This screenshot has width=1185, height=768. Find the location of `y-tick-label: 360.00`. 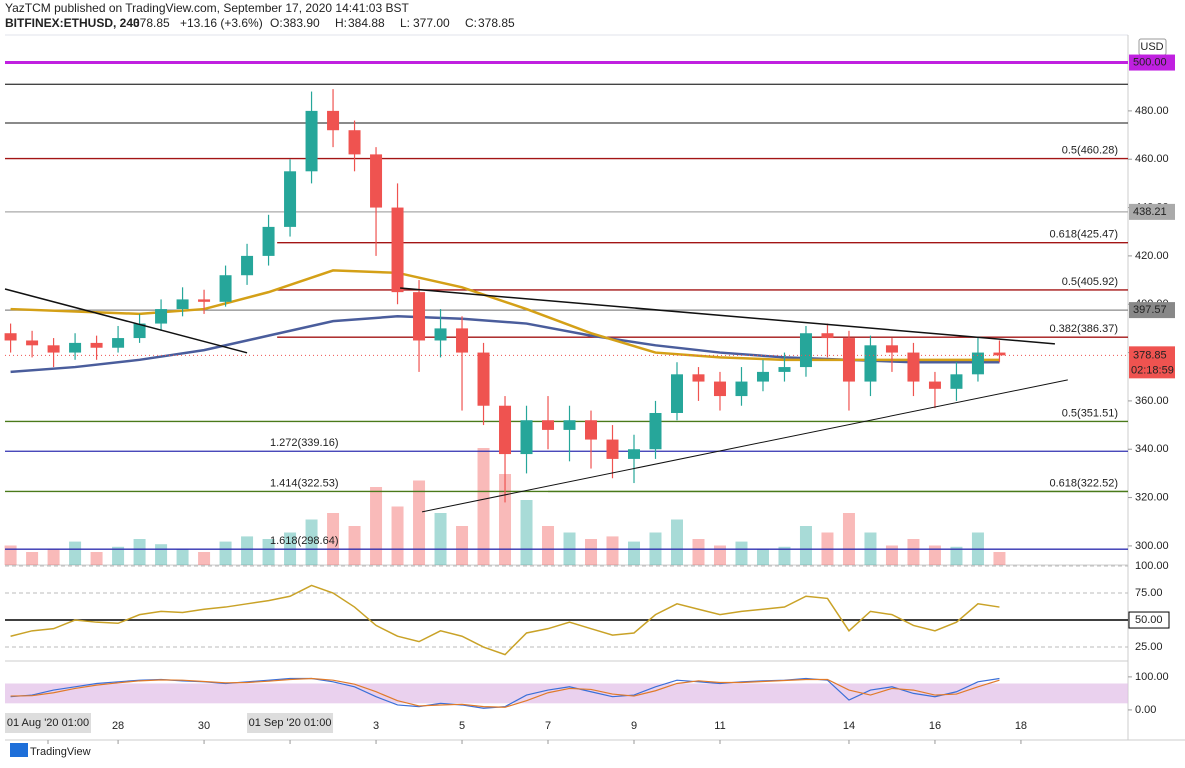

y-tick-label: 360.00 is located at coordinates (1152, 401).